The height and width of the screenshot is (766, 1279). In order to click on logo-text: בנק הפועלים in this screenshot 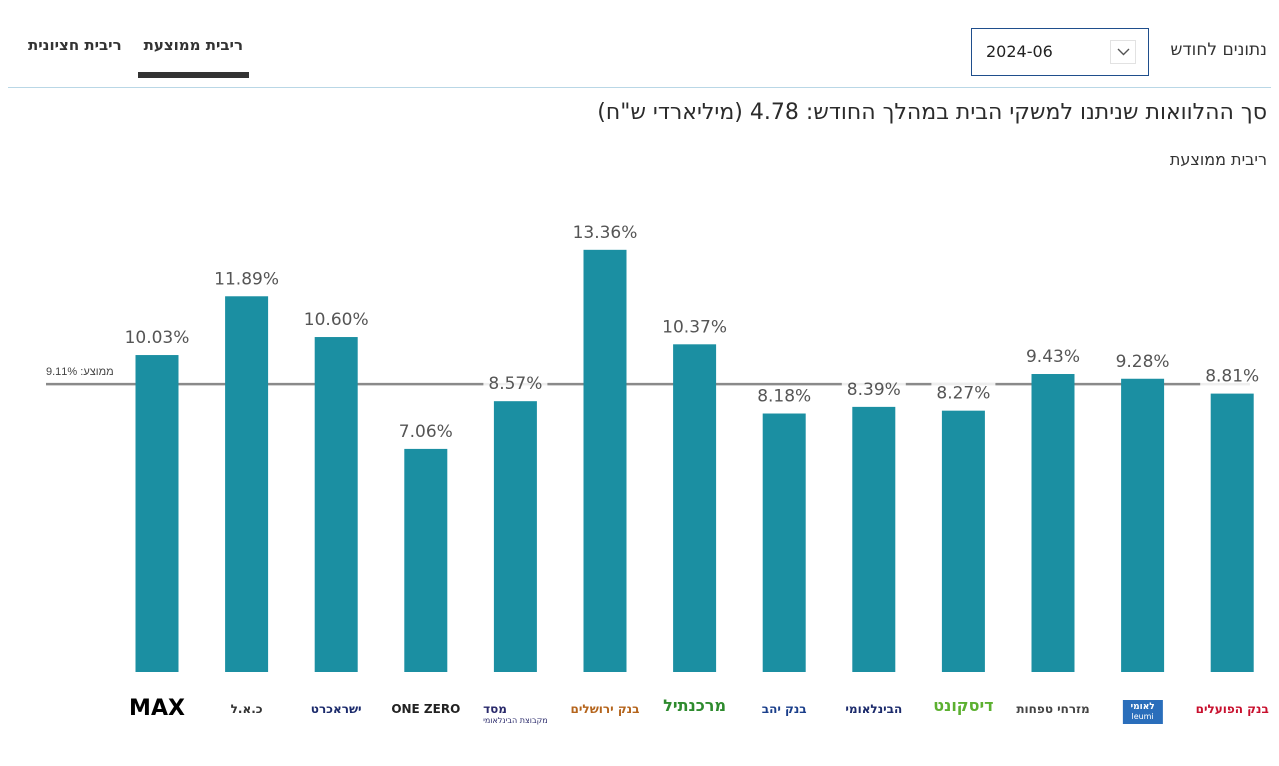, I will do `click(1232, 709)`.